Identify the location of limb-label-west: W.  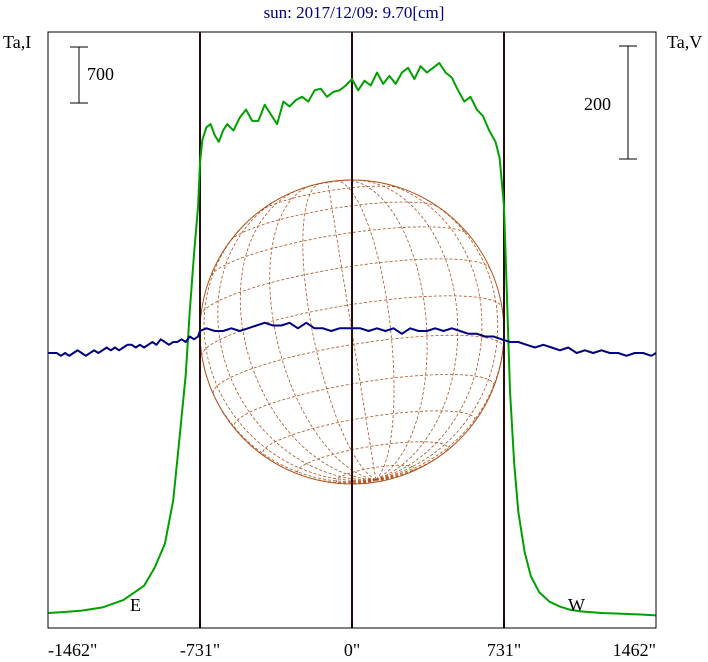
(576, 605).